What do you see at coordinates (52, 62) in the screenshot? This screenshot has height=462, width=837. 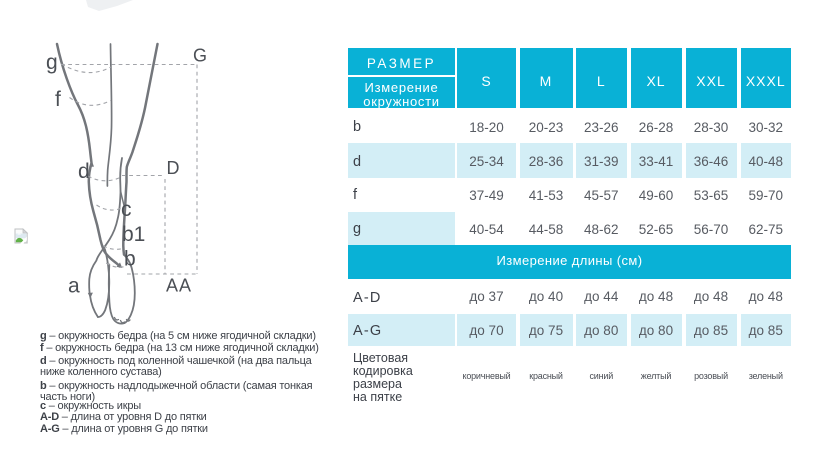 I see `svg-text: g` at bounding box center [52, 62].